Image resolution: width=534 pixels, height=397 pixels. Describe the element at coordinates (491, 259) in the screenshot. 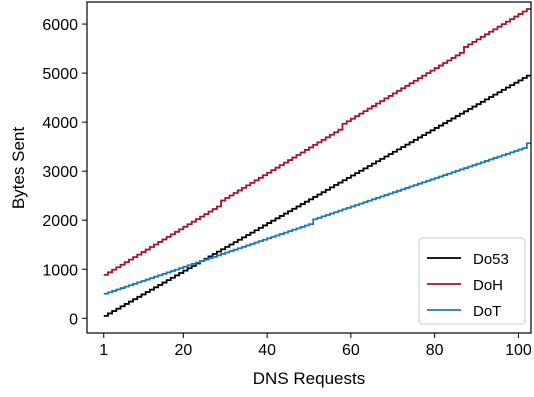

I see `legend-label-do53: Do53` at that location.